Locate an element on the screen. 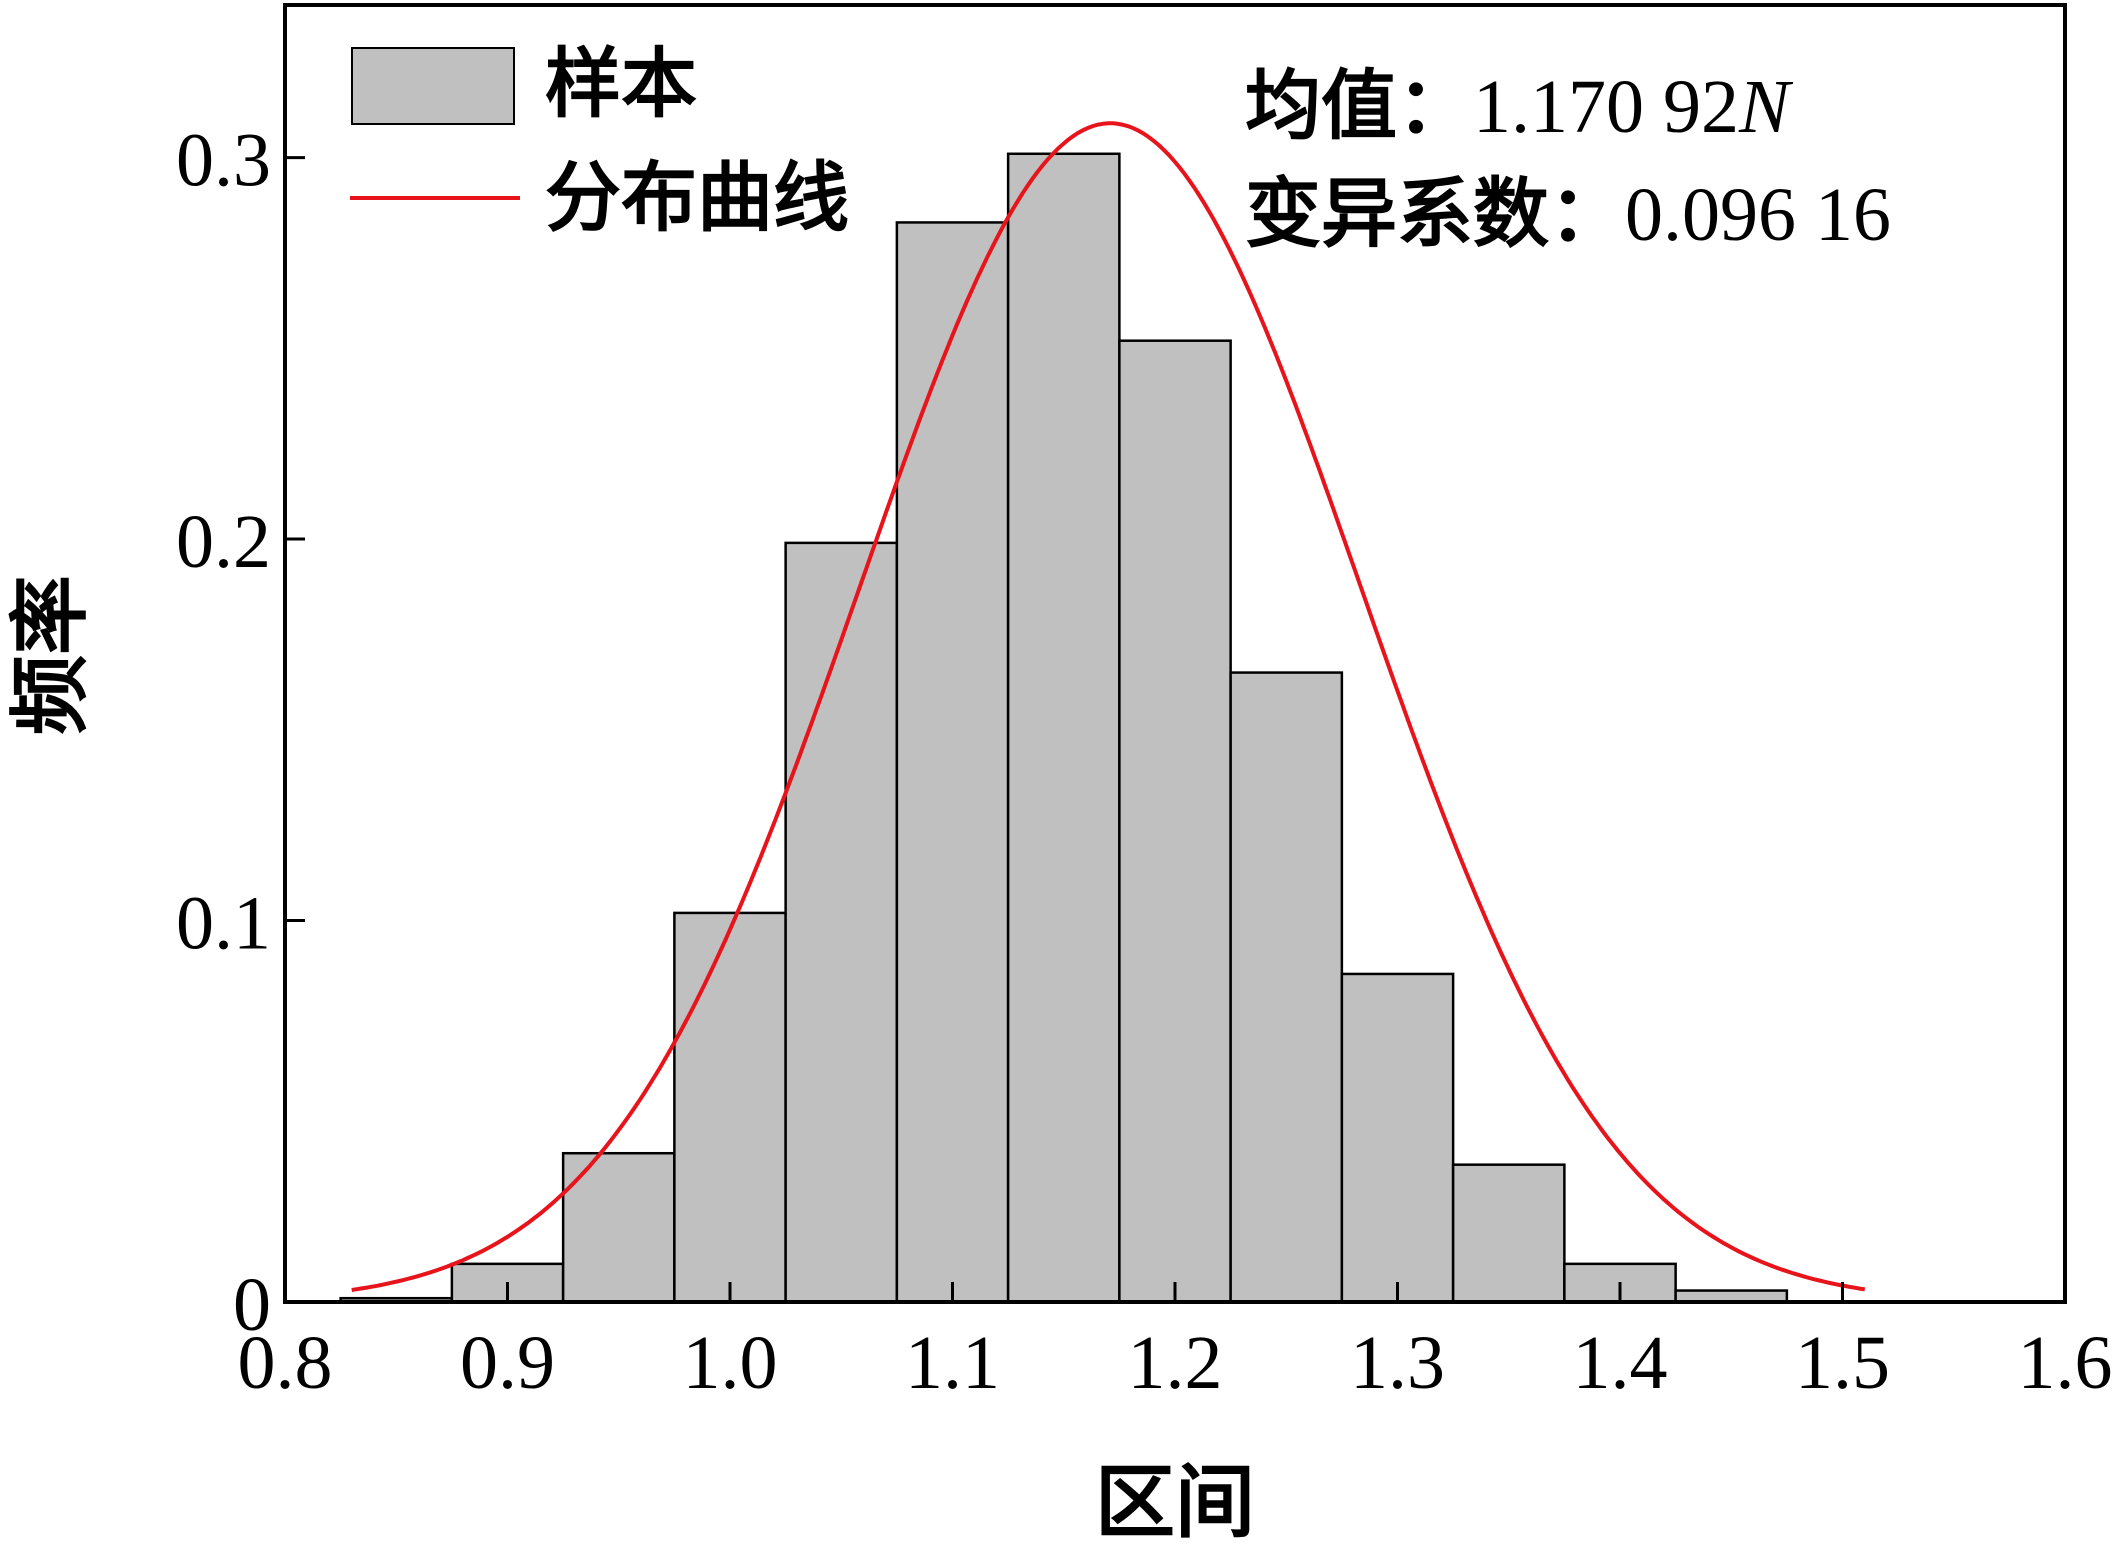  x-tick-label: 1.0 is located at coordinates (730, 1363).